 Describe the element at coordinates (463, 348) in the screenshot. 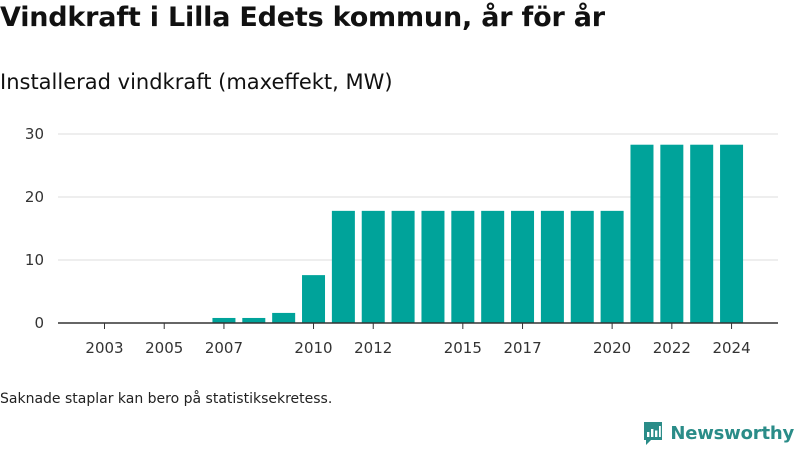

I see `x-tick-label: 2015` at that location.